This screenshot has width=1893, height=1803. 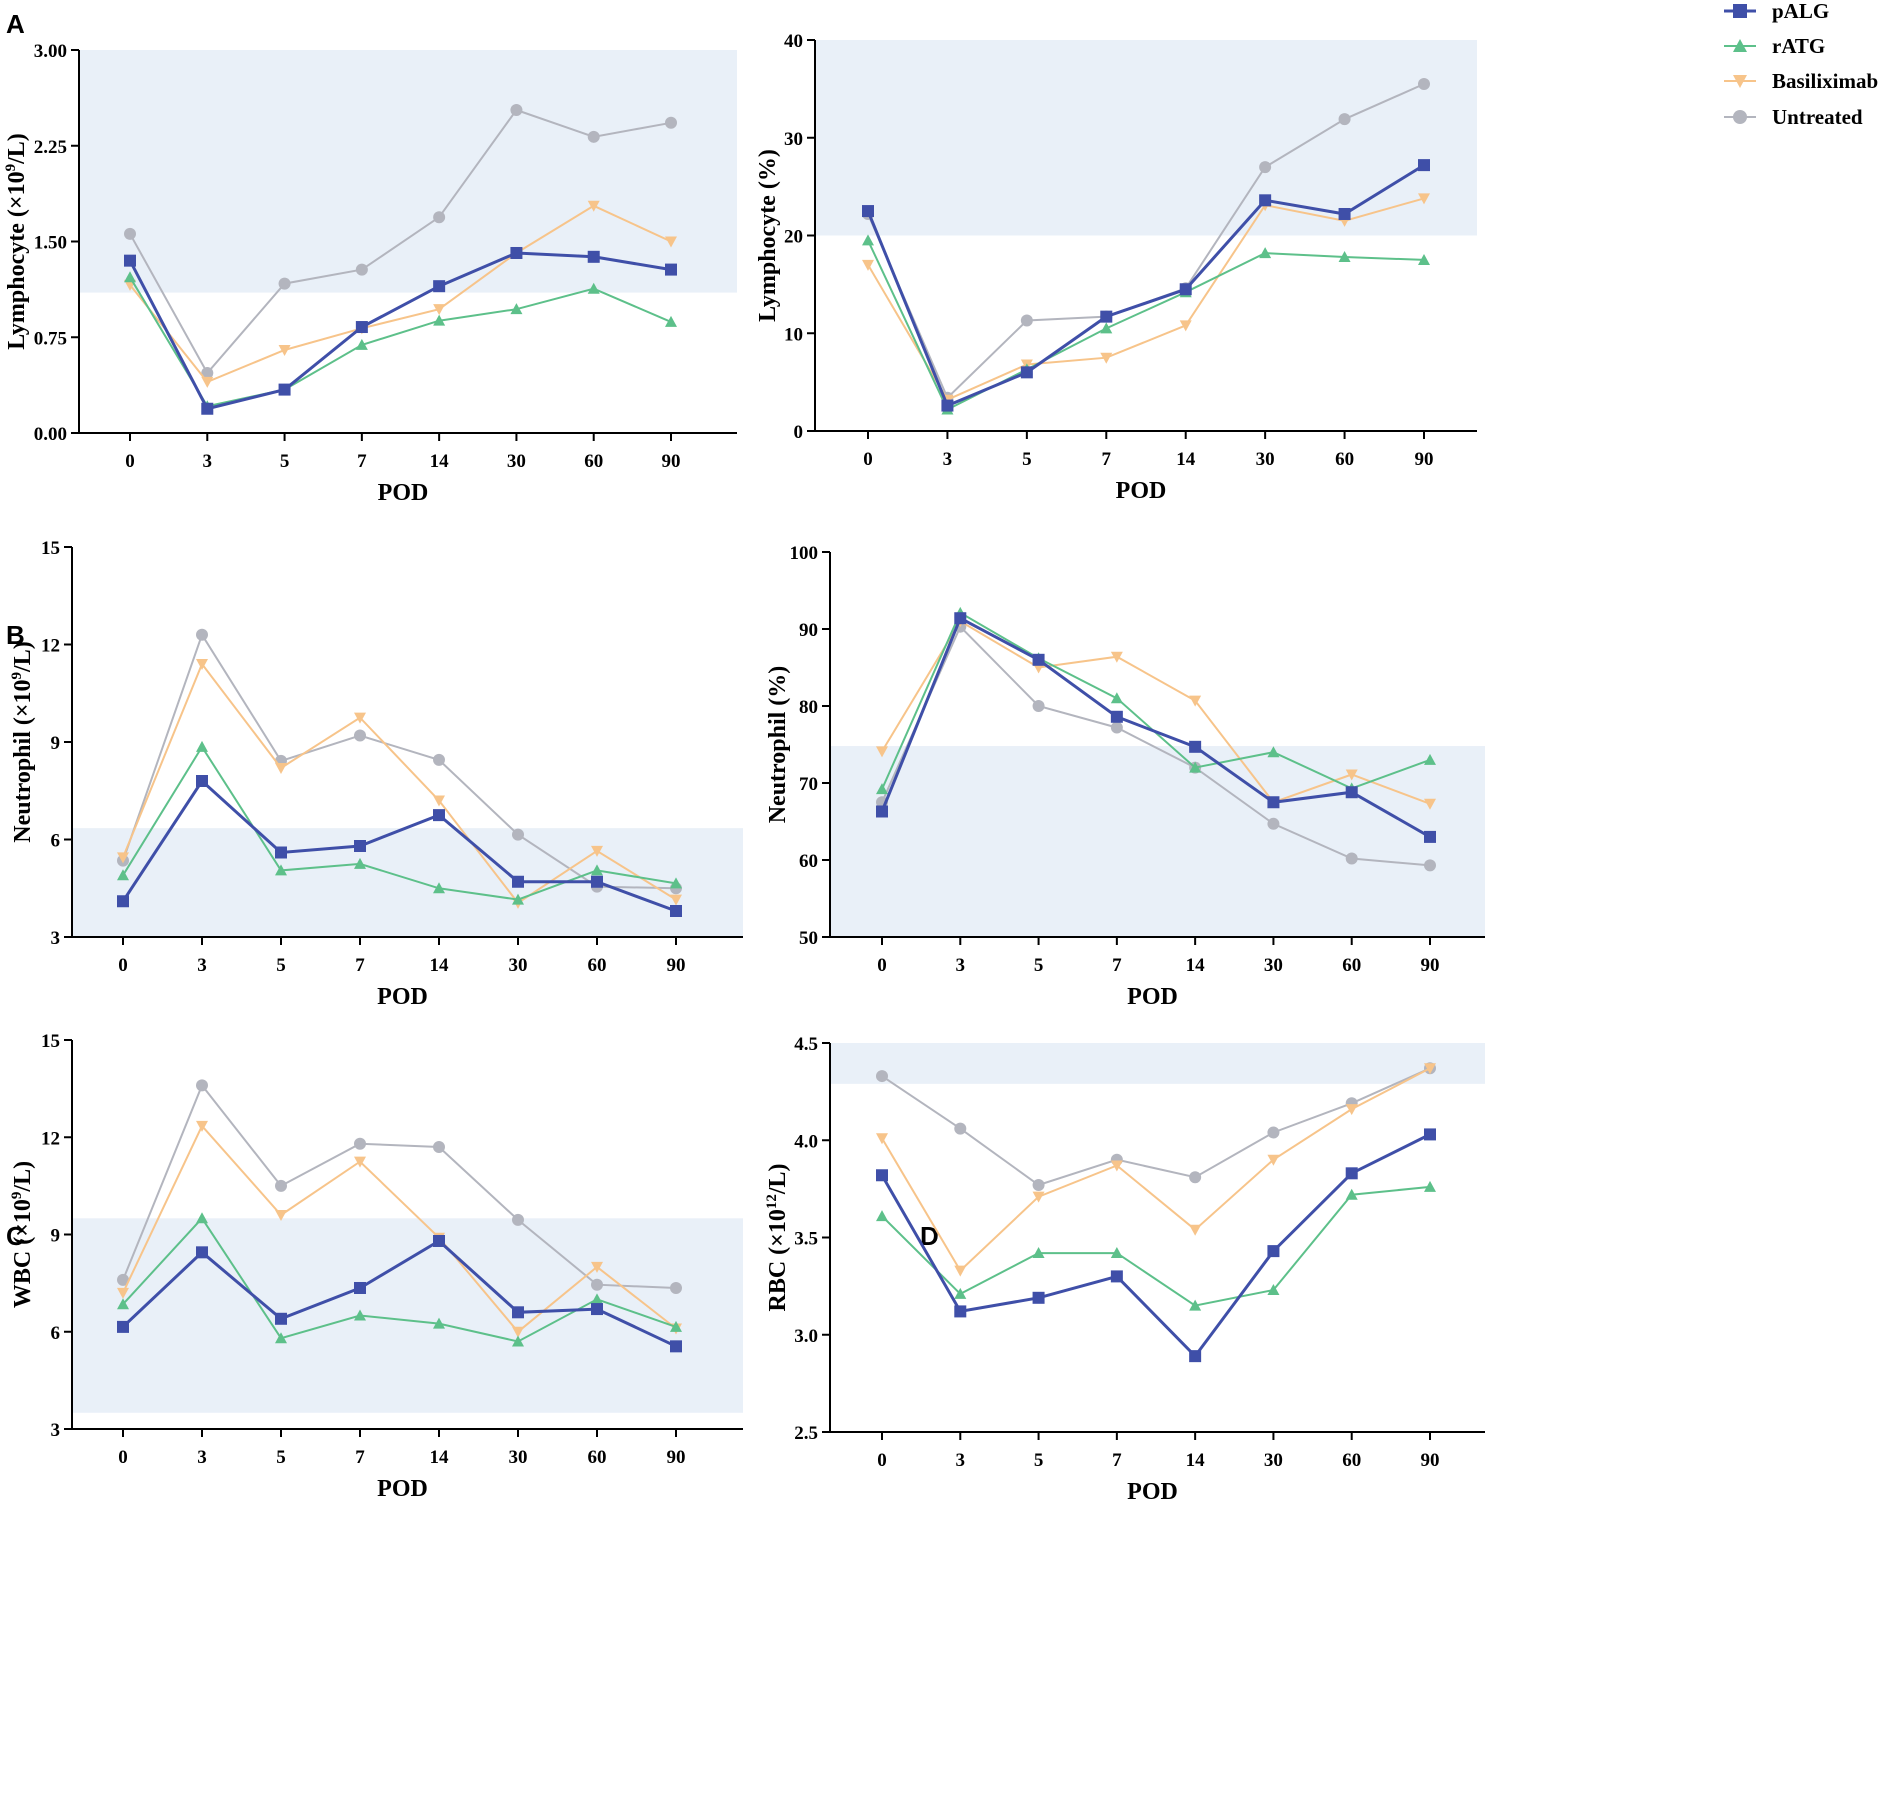 I want to click on y-axis-title-main: Lymphocyte (×10, so click(x=17, y=260).